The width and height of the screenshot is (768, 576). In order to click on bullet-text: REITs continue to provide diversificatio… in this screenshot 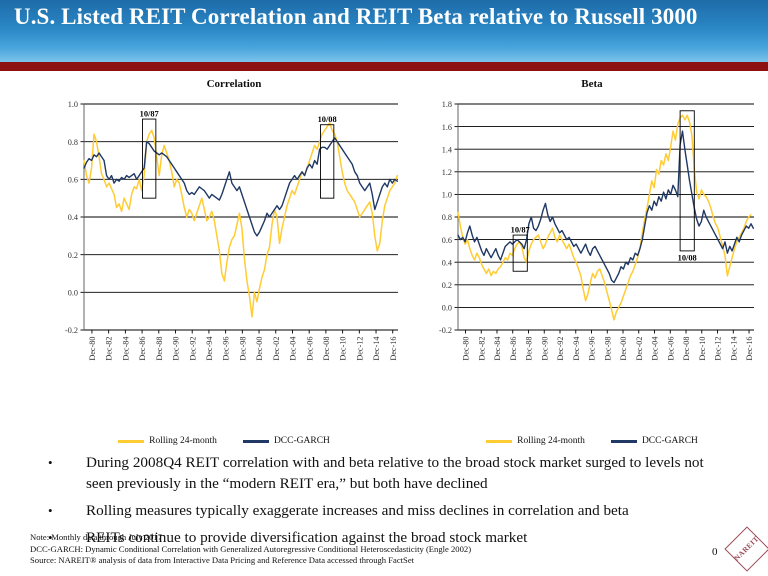, I will do `click(307, 537)`.